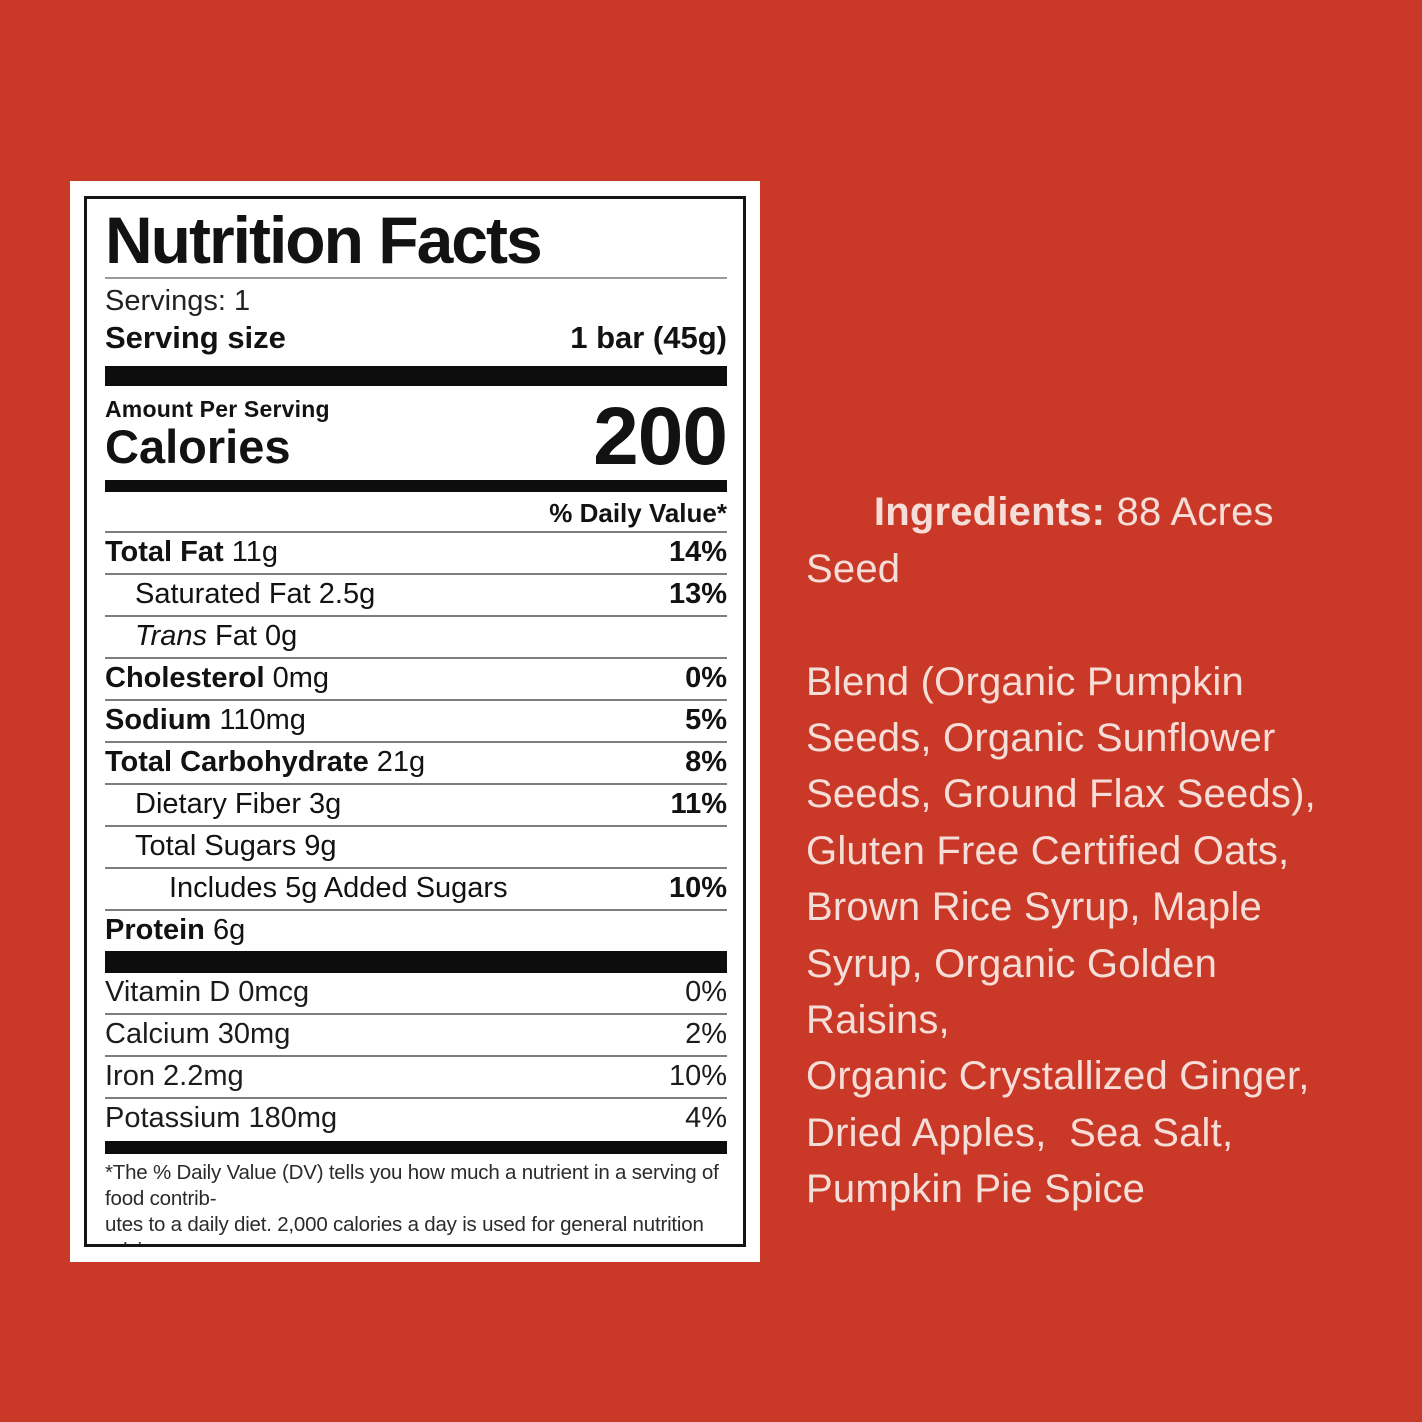 The image size is (1422, 1422). I want to click on nutrient-row: Includes 5g Added Sugars 10%, so click(416, 888).